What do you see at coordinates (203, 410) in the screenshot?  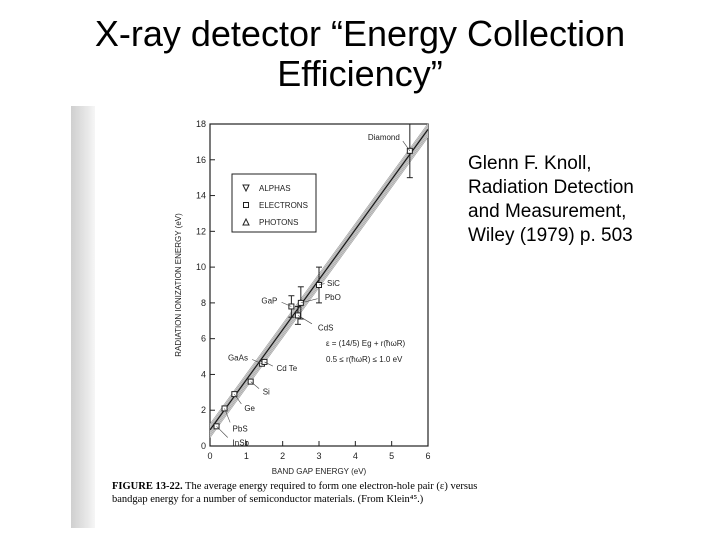 I see `y-tick-label: 2` at bounding box center [203, 410].